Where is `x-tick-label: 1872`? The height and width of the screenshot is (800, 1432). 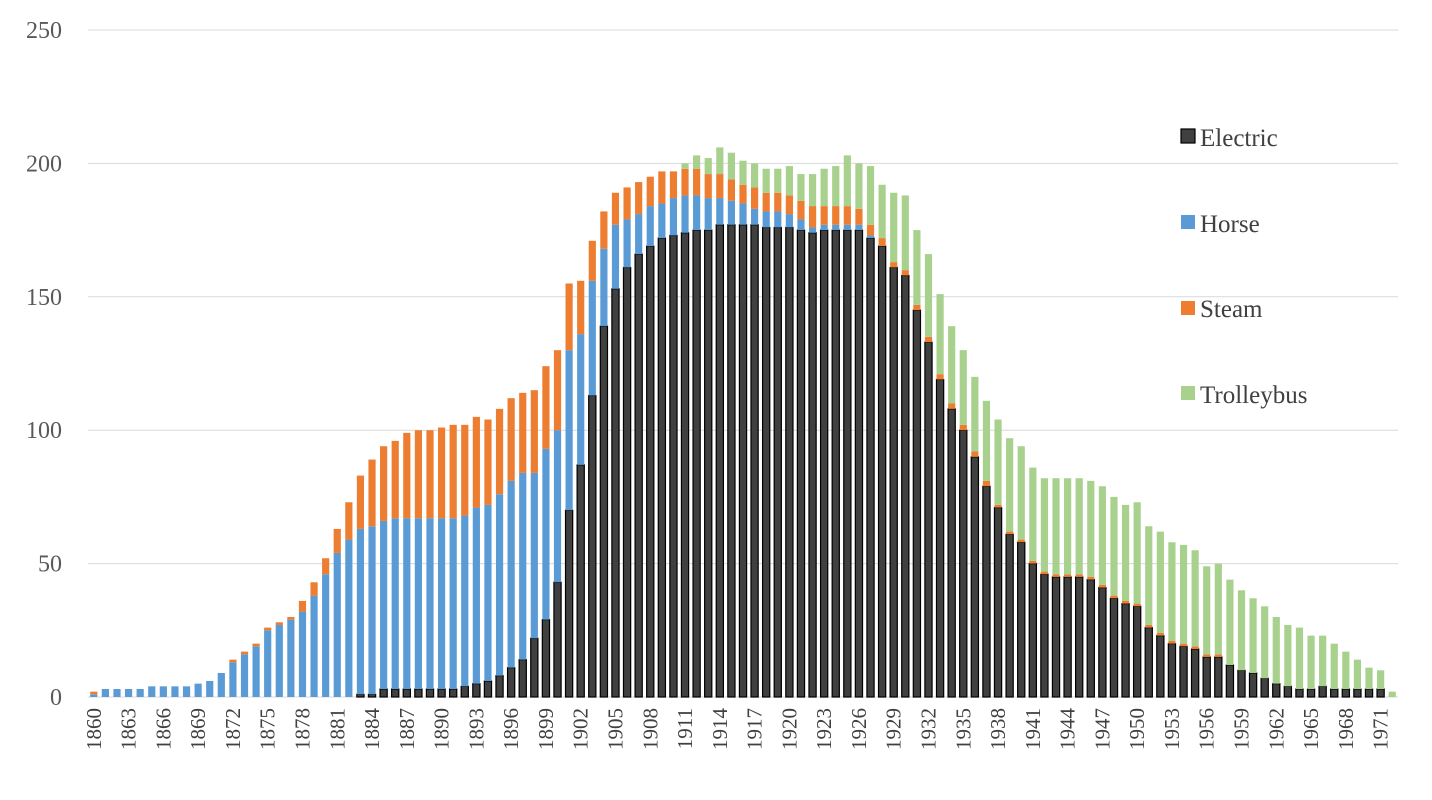 x-tick-label: 1872 is located at coordinates (233, 729).